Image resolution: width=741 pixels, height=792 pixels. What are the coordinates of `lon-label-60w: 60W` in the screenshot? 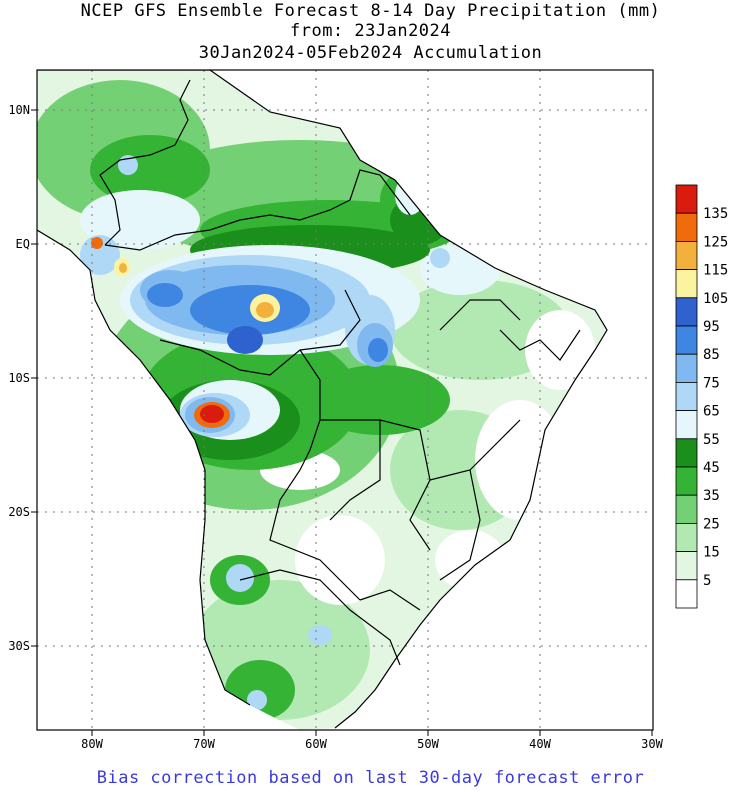 It's located at (316, 744).